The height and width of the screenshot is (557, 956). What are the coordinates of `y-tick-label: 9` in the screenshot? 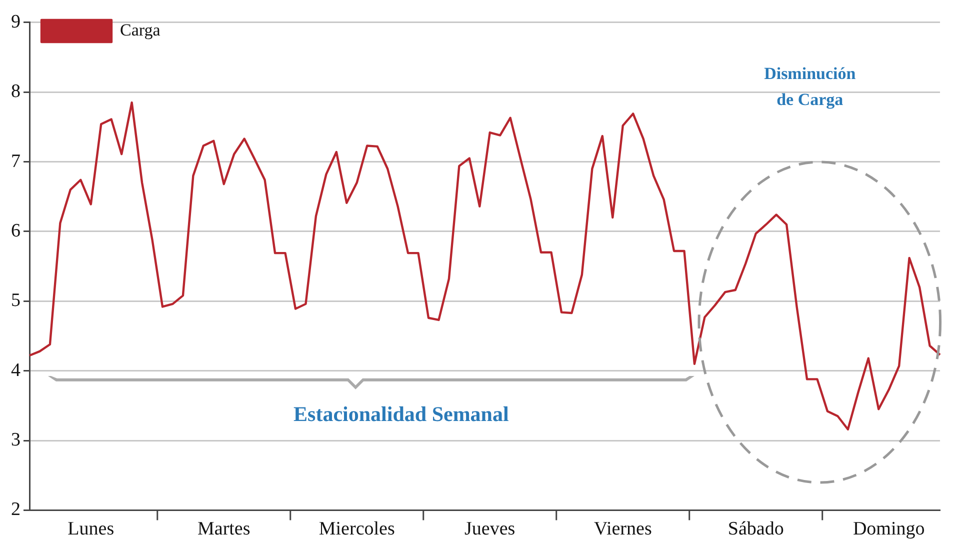 It's located at (15, 21).